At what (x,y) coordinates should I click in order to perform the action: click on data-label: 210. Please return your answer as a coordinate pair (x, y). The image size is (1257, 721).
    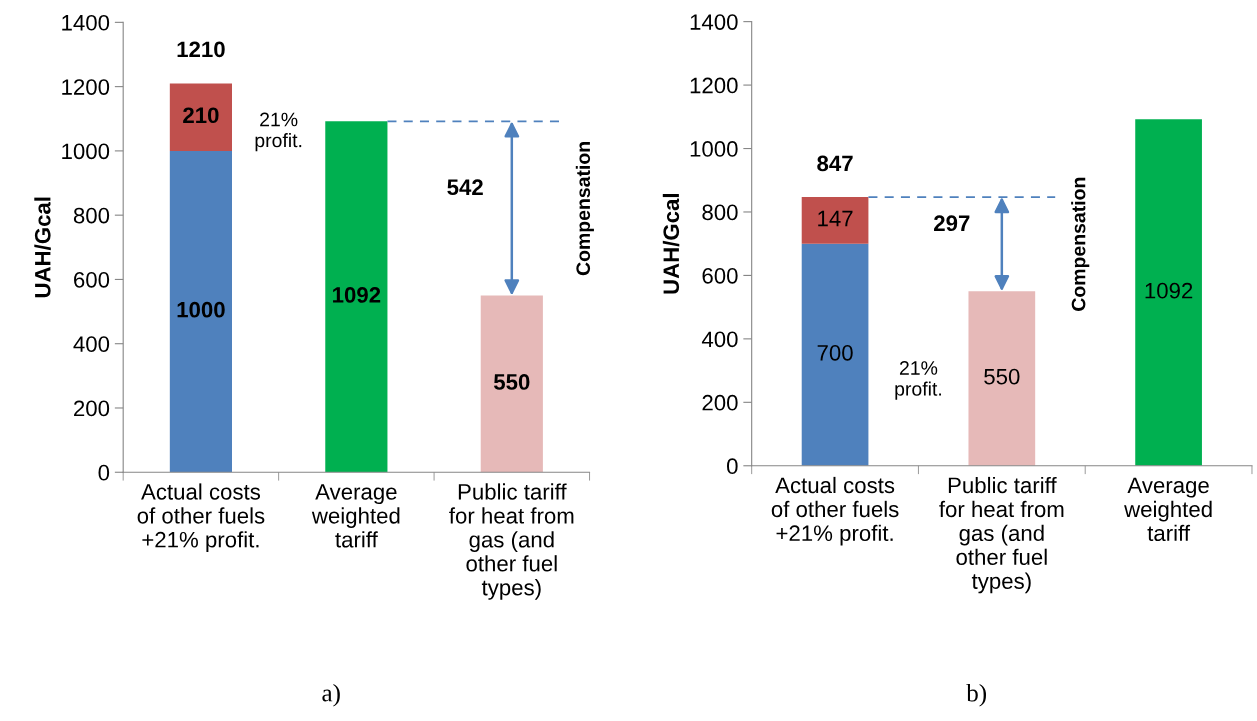
    Looking at the image, I should click on (201, 115).